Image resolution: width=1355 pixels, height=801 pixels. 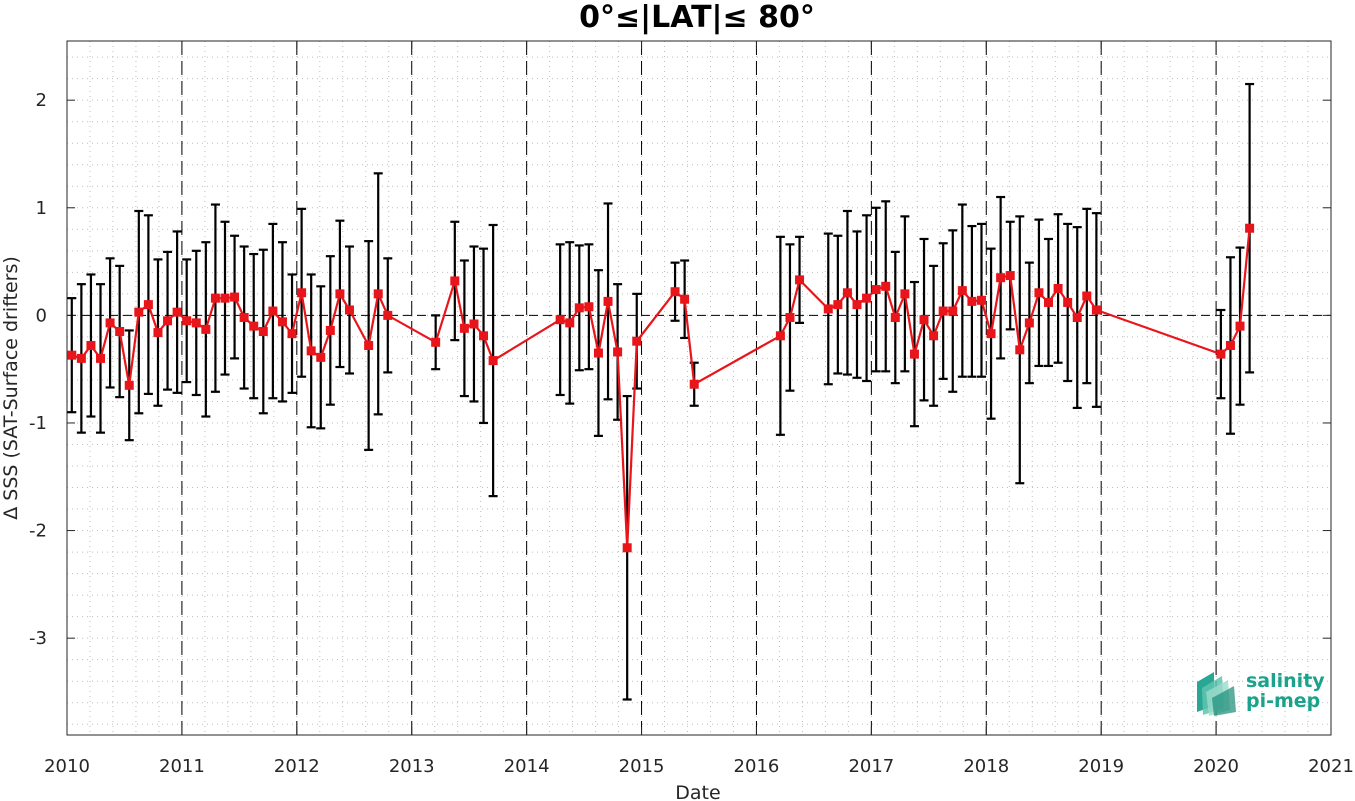 What do you see at coordinates (41, 208) in the screenshot?
I see `y-tick-label: 1` at bounding box center [41, 208].